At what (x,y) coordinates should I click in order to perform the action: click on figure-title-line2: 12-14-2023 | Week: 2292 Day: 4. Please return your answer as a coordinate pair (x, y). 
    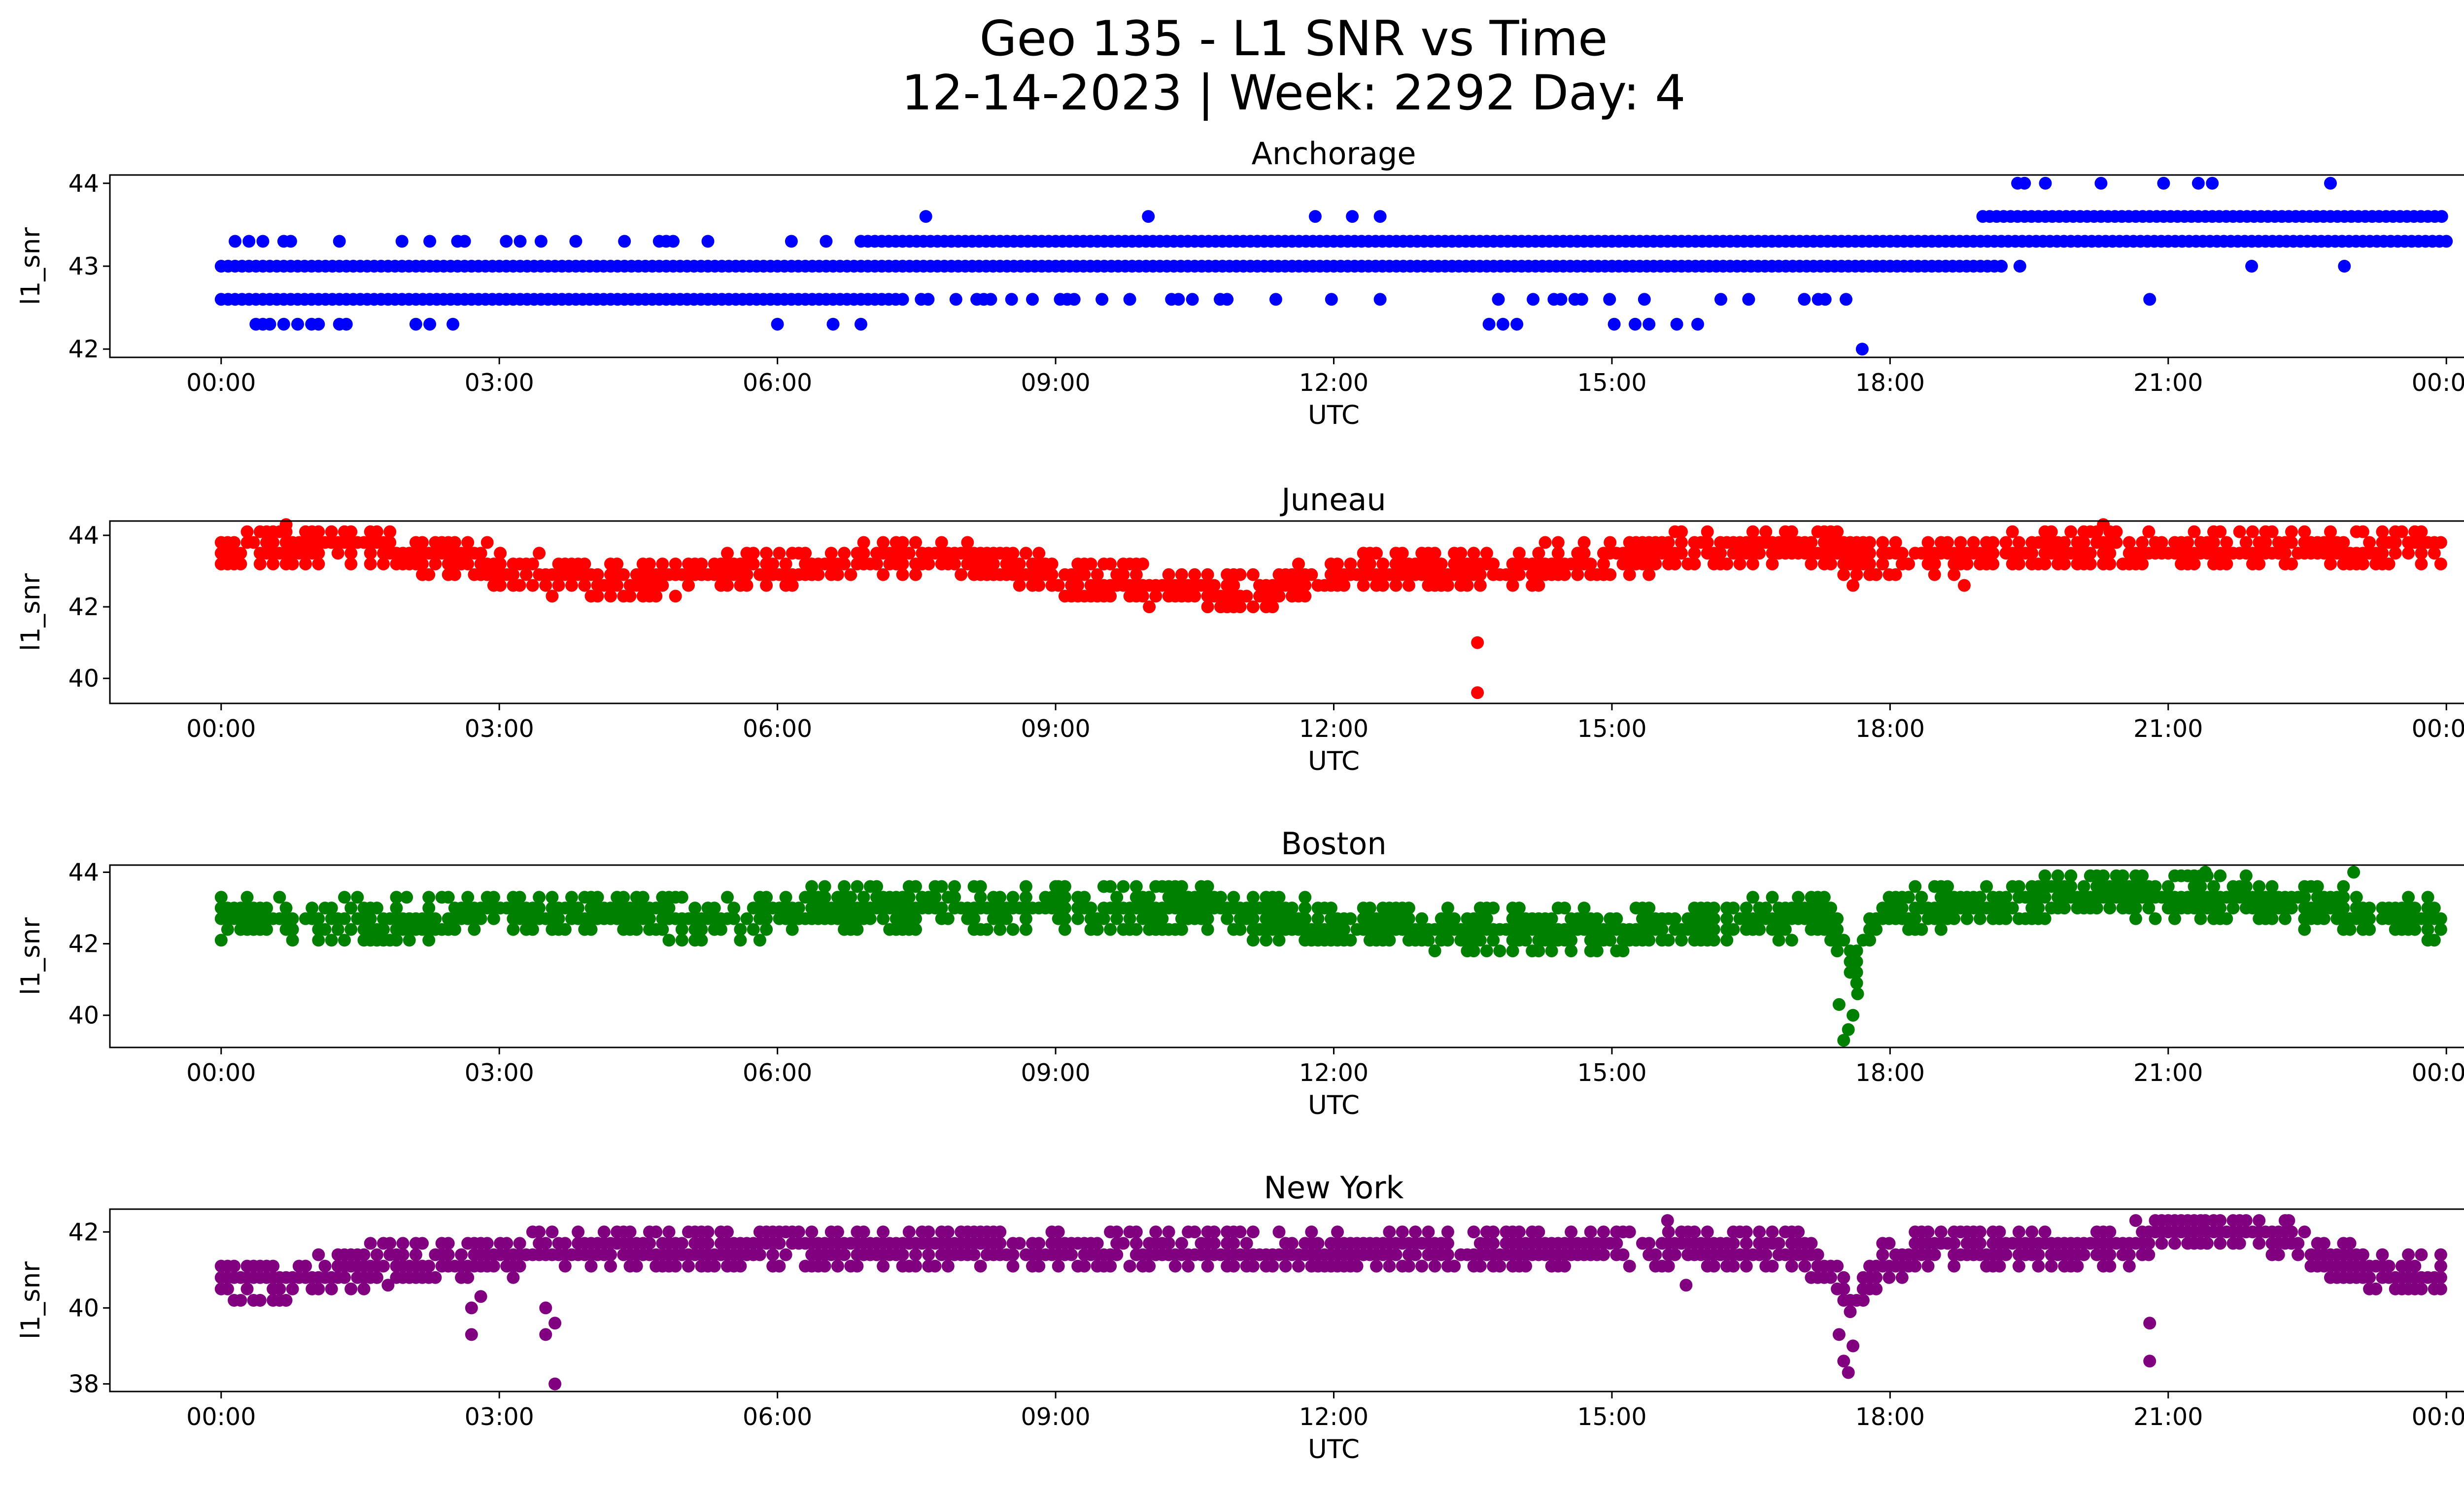
    Looking at the image, I should click on (1294, 93).